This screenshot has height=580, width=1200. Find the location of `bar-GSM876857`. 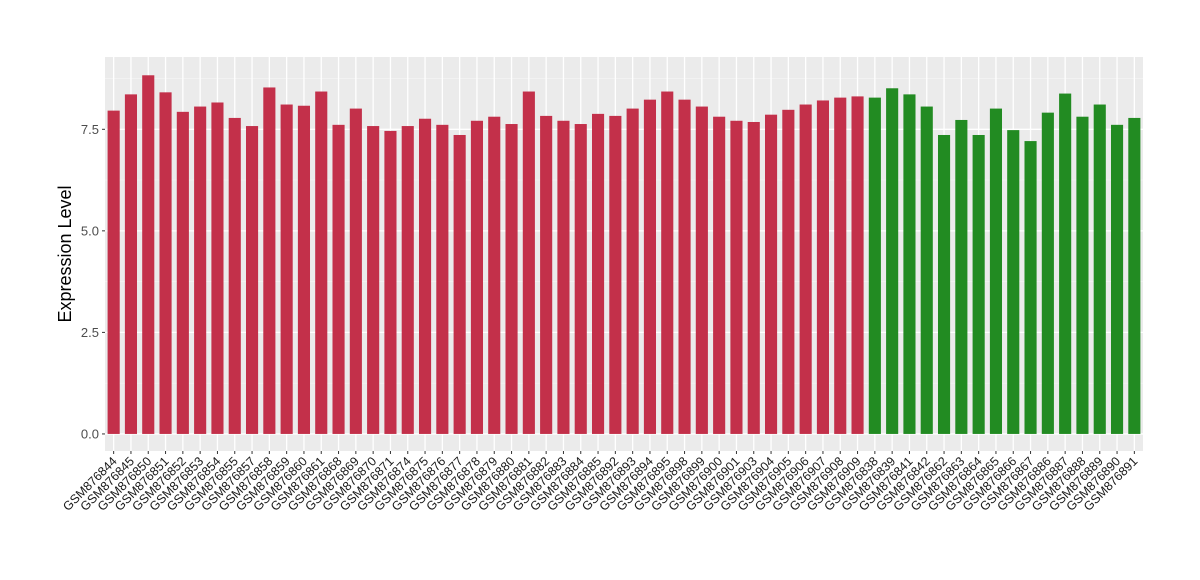

bar-GSM876857 is located at coordinates (252, 280).